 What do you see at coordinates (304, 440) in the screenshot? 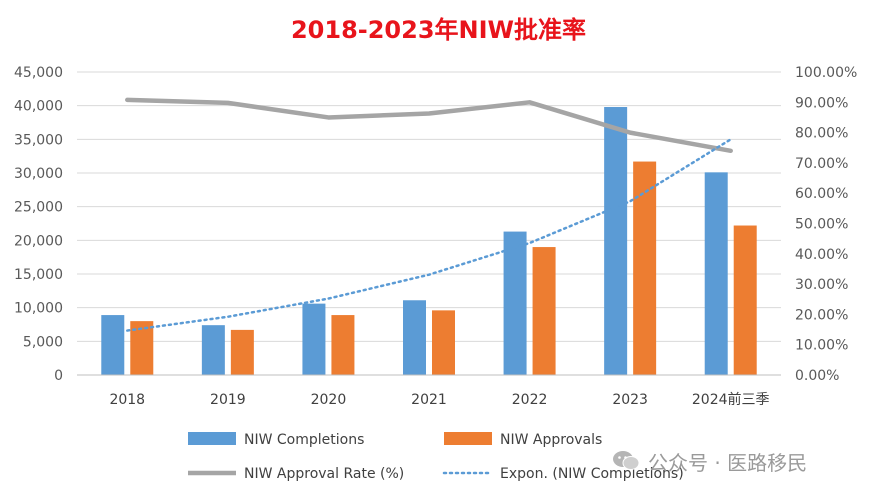
I see `legend-label: NIW Completions` at bounding box center [304, 440].